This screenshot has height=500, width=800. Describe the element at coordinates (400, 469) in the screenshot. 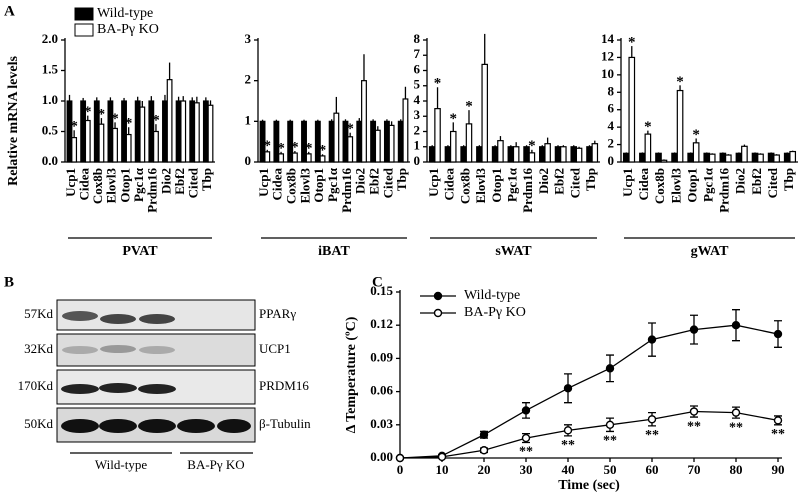

I see `x-tick-label: 0` at that location.